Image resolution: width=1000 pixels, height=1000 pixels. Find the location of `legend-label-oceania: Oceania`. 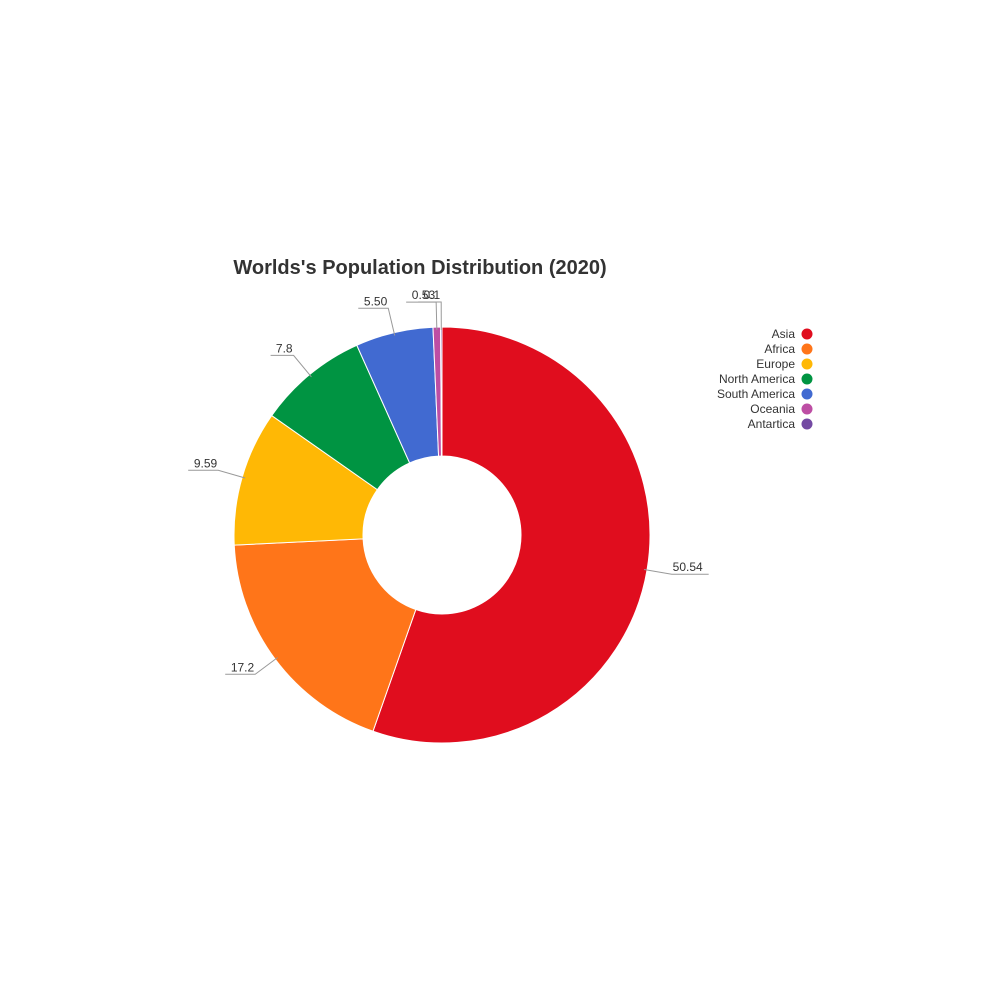

legend-label-oceania: Oceania is located at coordinates (772, 409).